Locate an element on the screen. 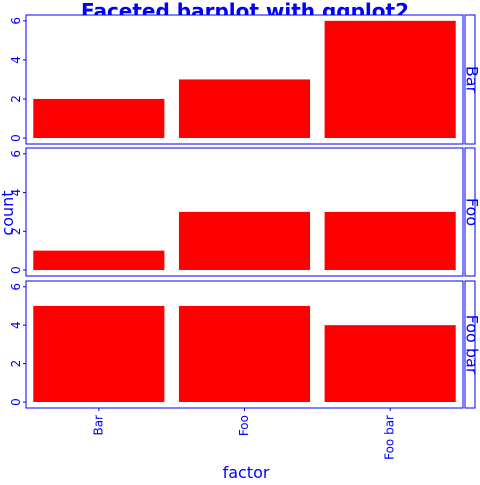  x-tick-label: Foo bar is located at coordinates (390, 437).